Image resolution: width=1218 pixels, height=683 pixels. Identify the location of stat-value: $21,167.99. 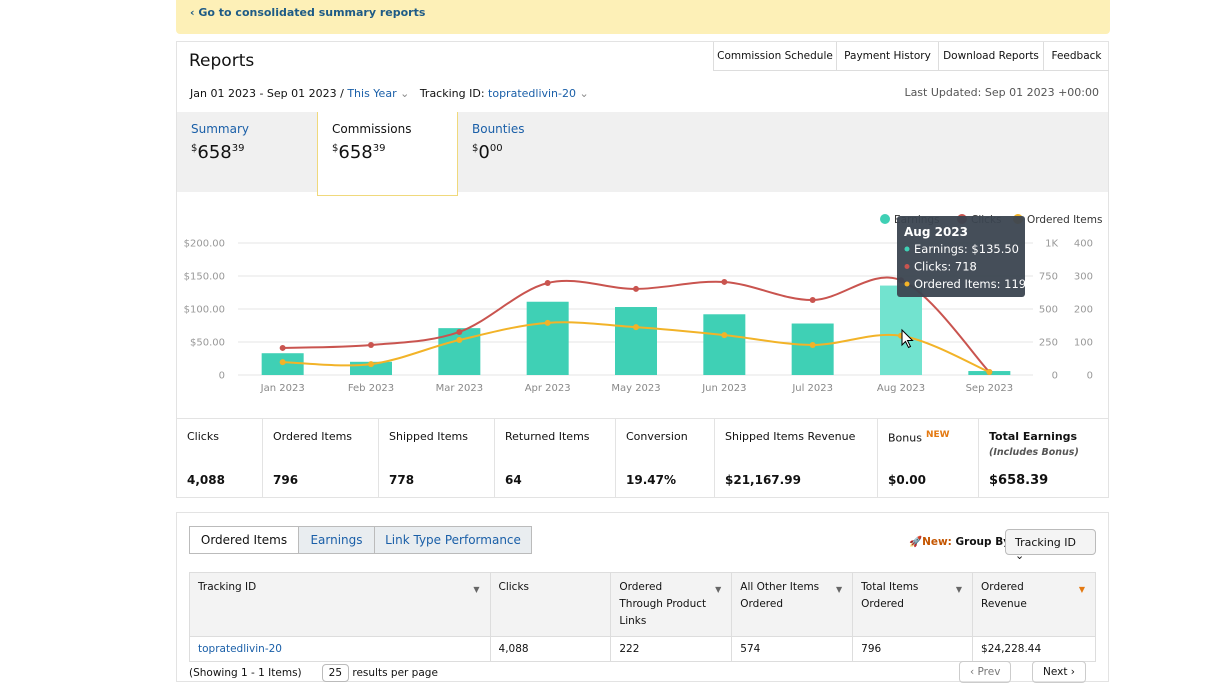
(763, 480).